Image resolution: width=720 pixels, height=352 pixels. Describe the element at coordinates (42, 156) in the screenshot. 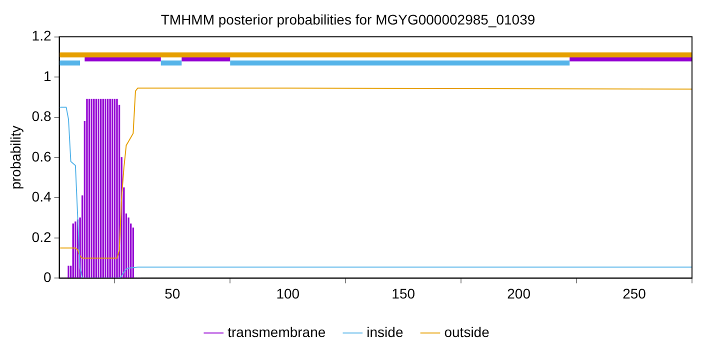

I see `y-tick-label: 0.6` at that location.